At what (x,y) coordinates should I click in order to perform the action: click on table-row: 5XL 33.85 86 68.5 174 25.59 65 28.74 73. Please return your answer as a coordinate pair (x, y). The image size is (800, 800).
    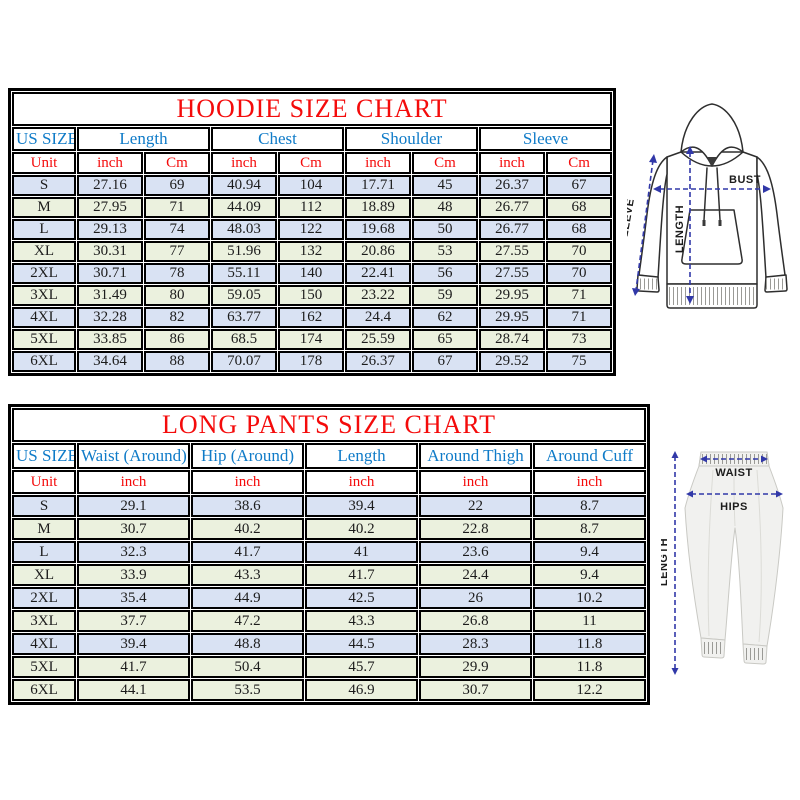
    Looking at the image, I should click on (312, 339).